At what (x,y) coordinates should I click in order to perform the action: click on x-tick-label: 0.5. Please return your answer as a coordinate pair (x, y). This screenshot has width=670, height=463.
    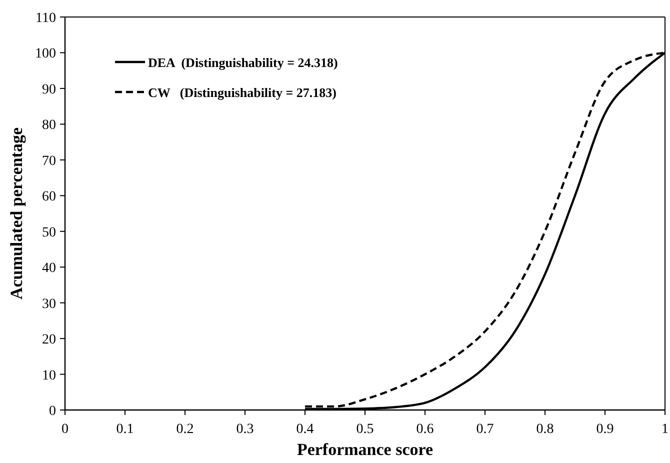
    Looking at the image, I should click on (365, 429).